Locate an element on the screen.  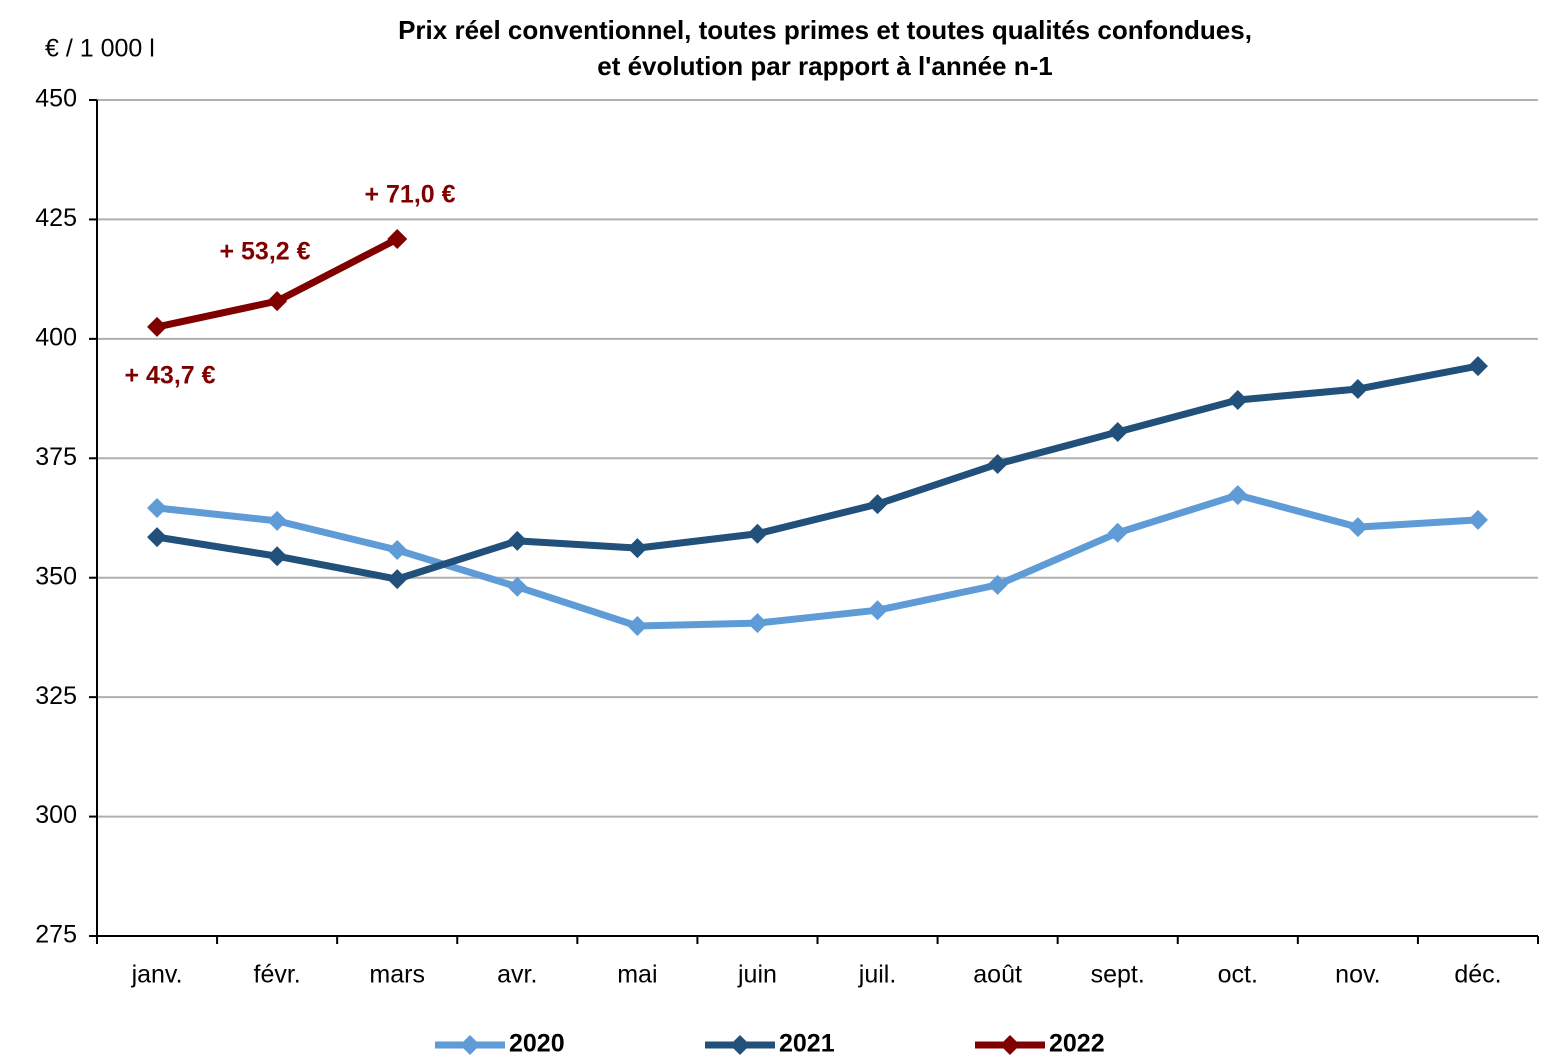
x-tick-label: nov. is located at coordinates (1357, 975).